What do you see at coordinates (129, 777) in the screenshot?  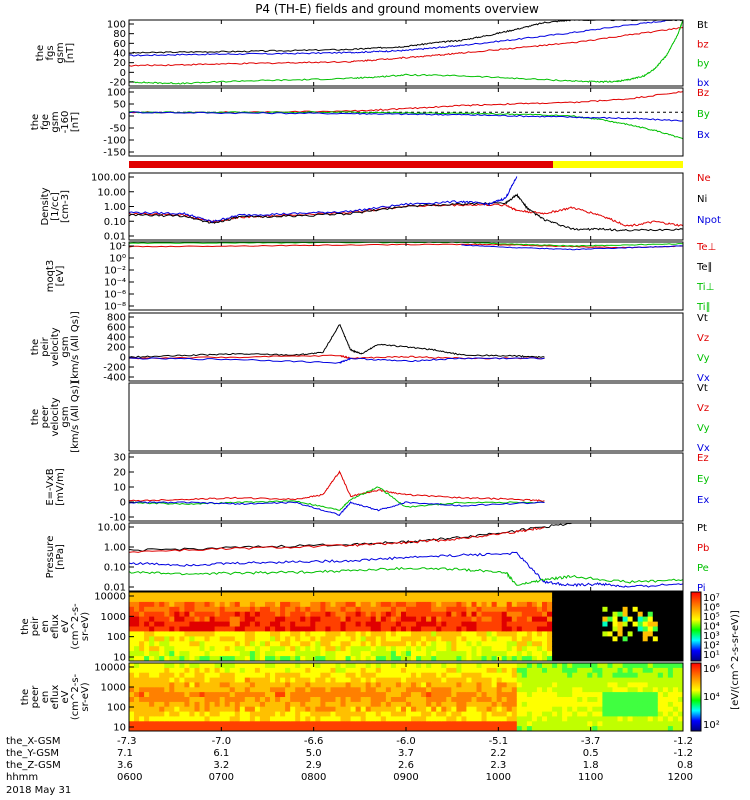 I see `footer-value: 0600` at bounding box center [129, 777].